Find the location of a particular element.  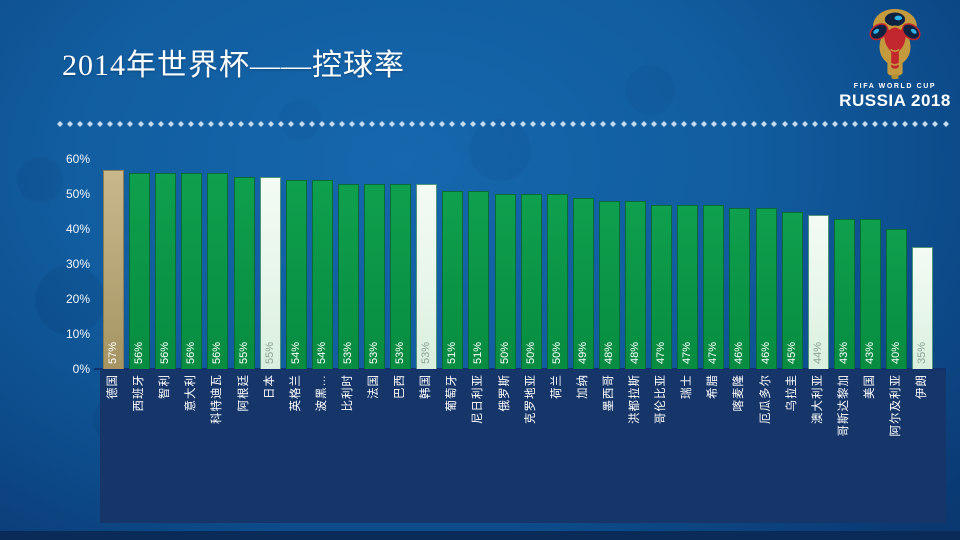

category-label: 日本 is located at coordinates (269, 386).